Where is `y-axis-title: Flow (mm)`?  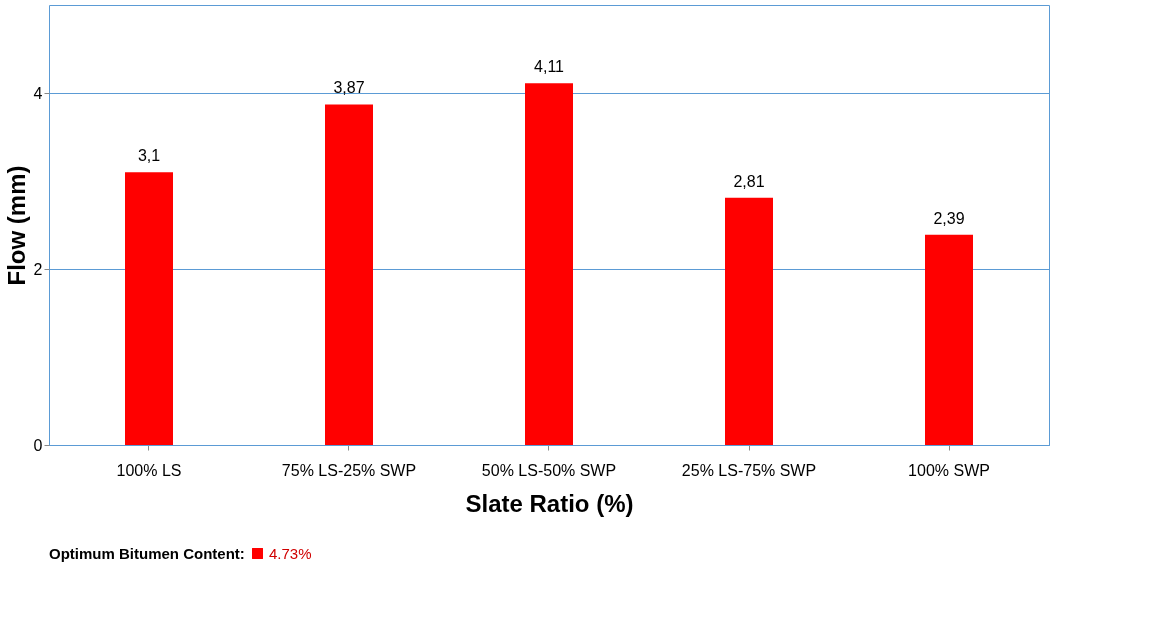
y-axis-title: Flow (mm) is located at coordinates (16, 225).